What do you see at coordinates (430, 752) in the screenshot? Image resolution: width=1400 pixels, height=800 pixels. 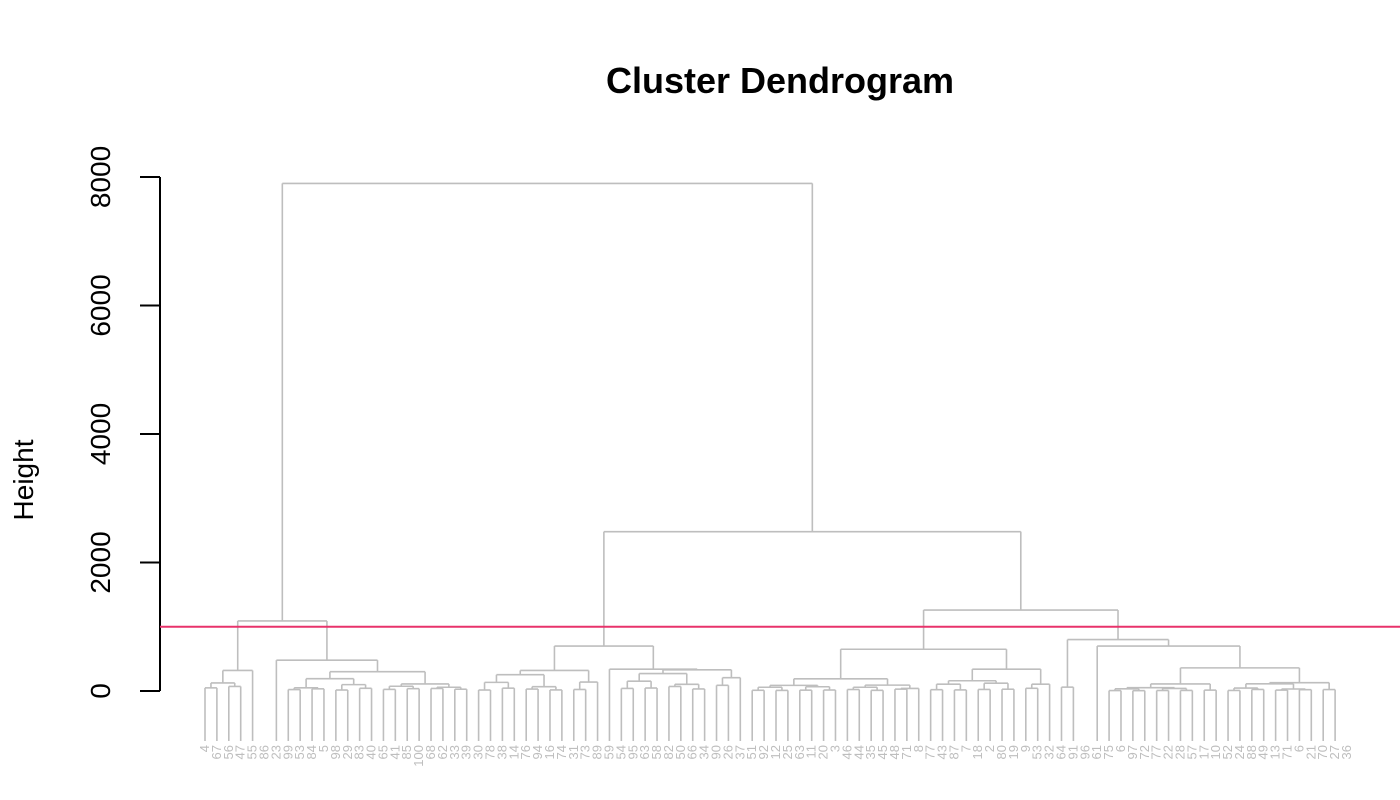 I see `leaf-label: 68` at bounding box center [430, 752].